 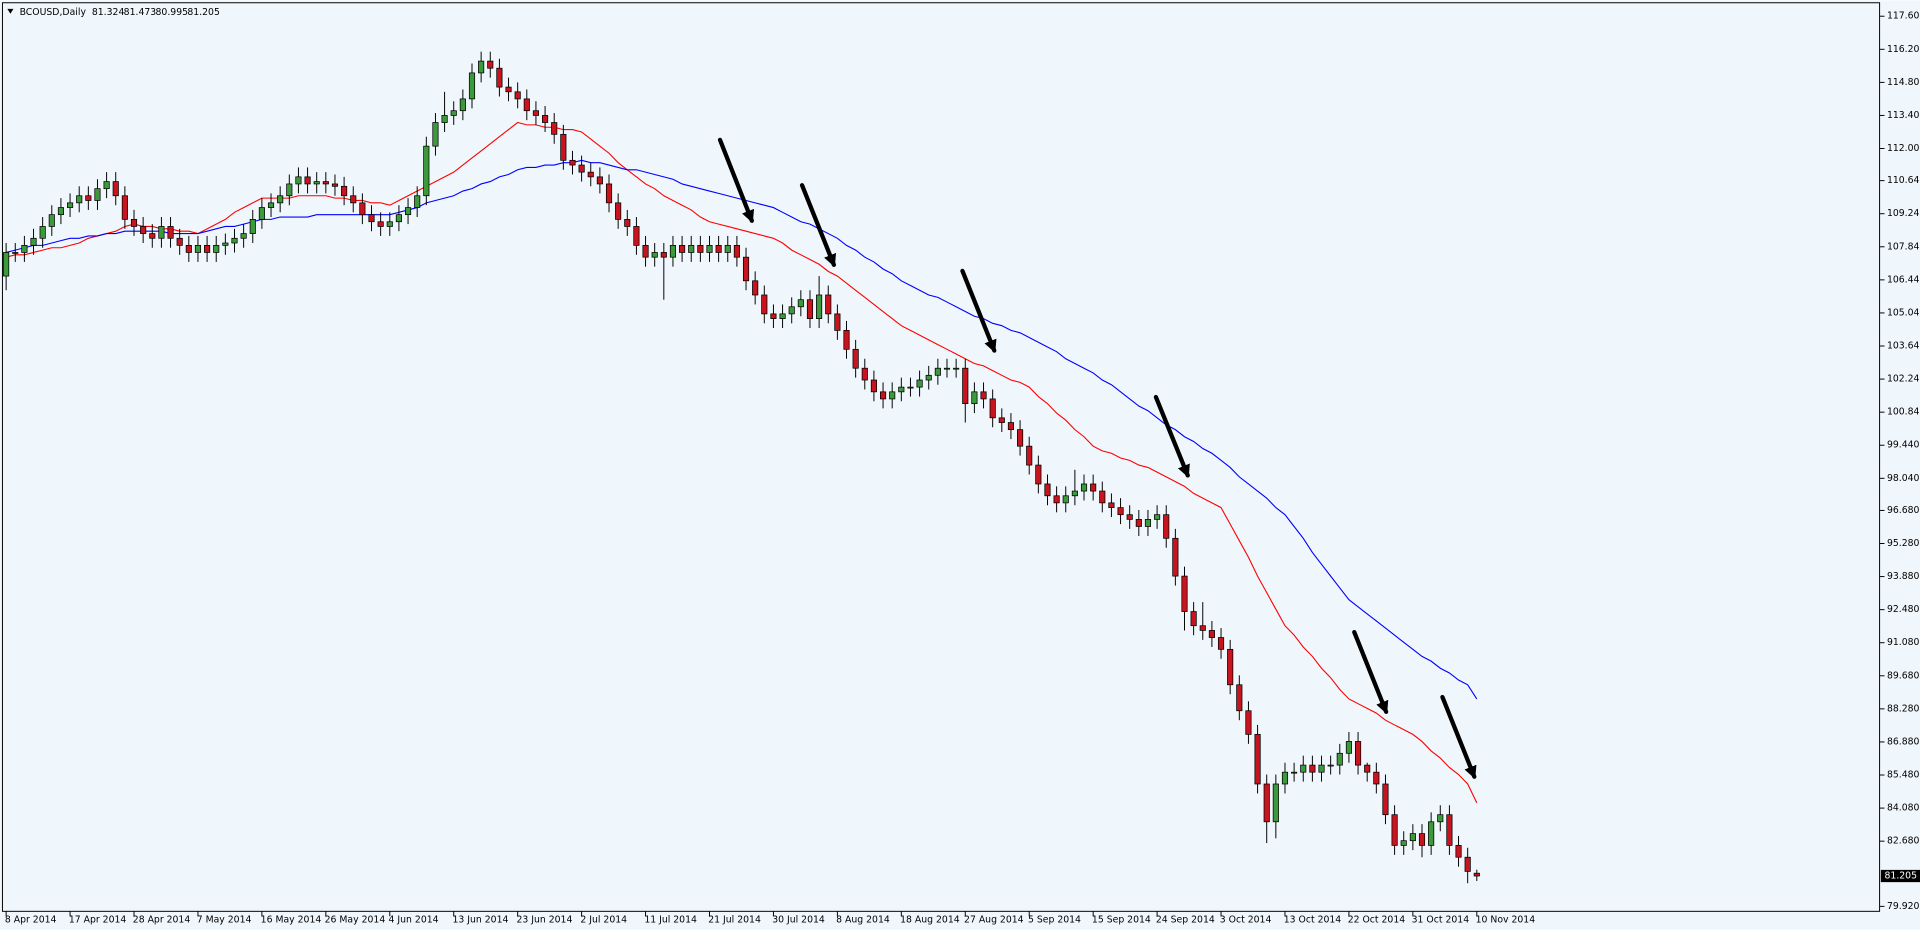 I want to click on last-price-label: 81.205, so click(x=1900, y=876).